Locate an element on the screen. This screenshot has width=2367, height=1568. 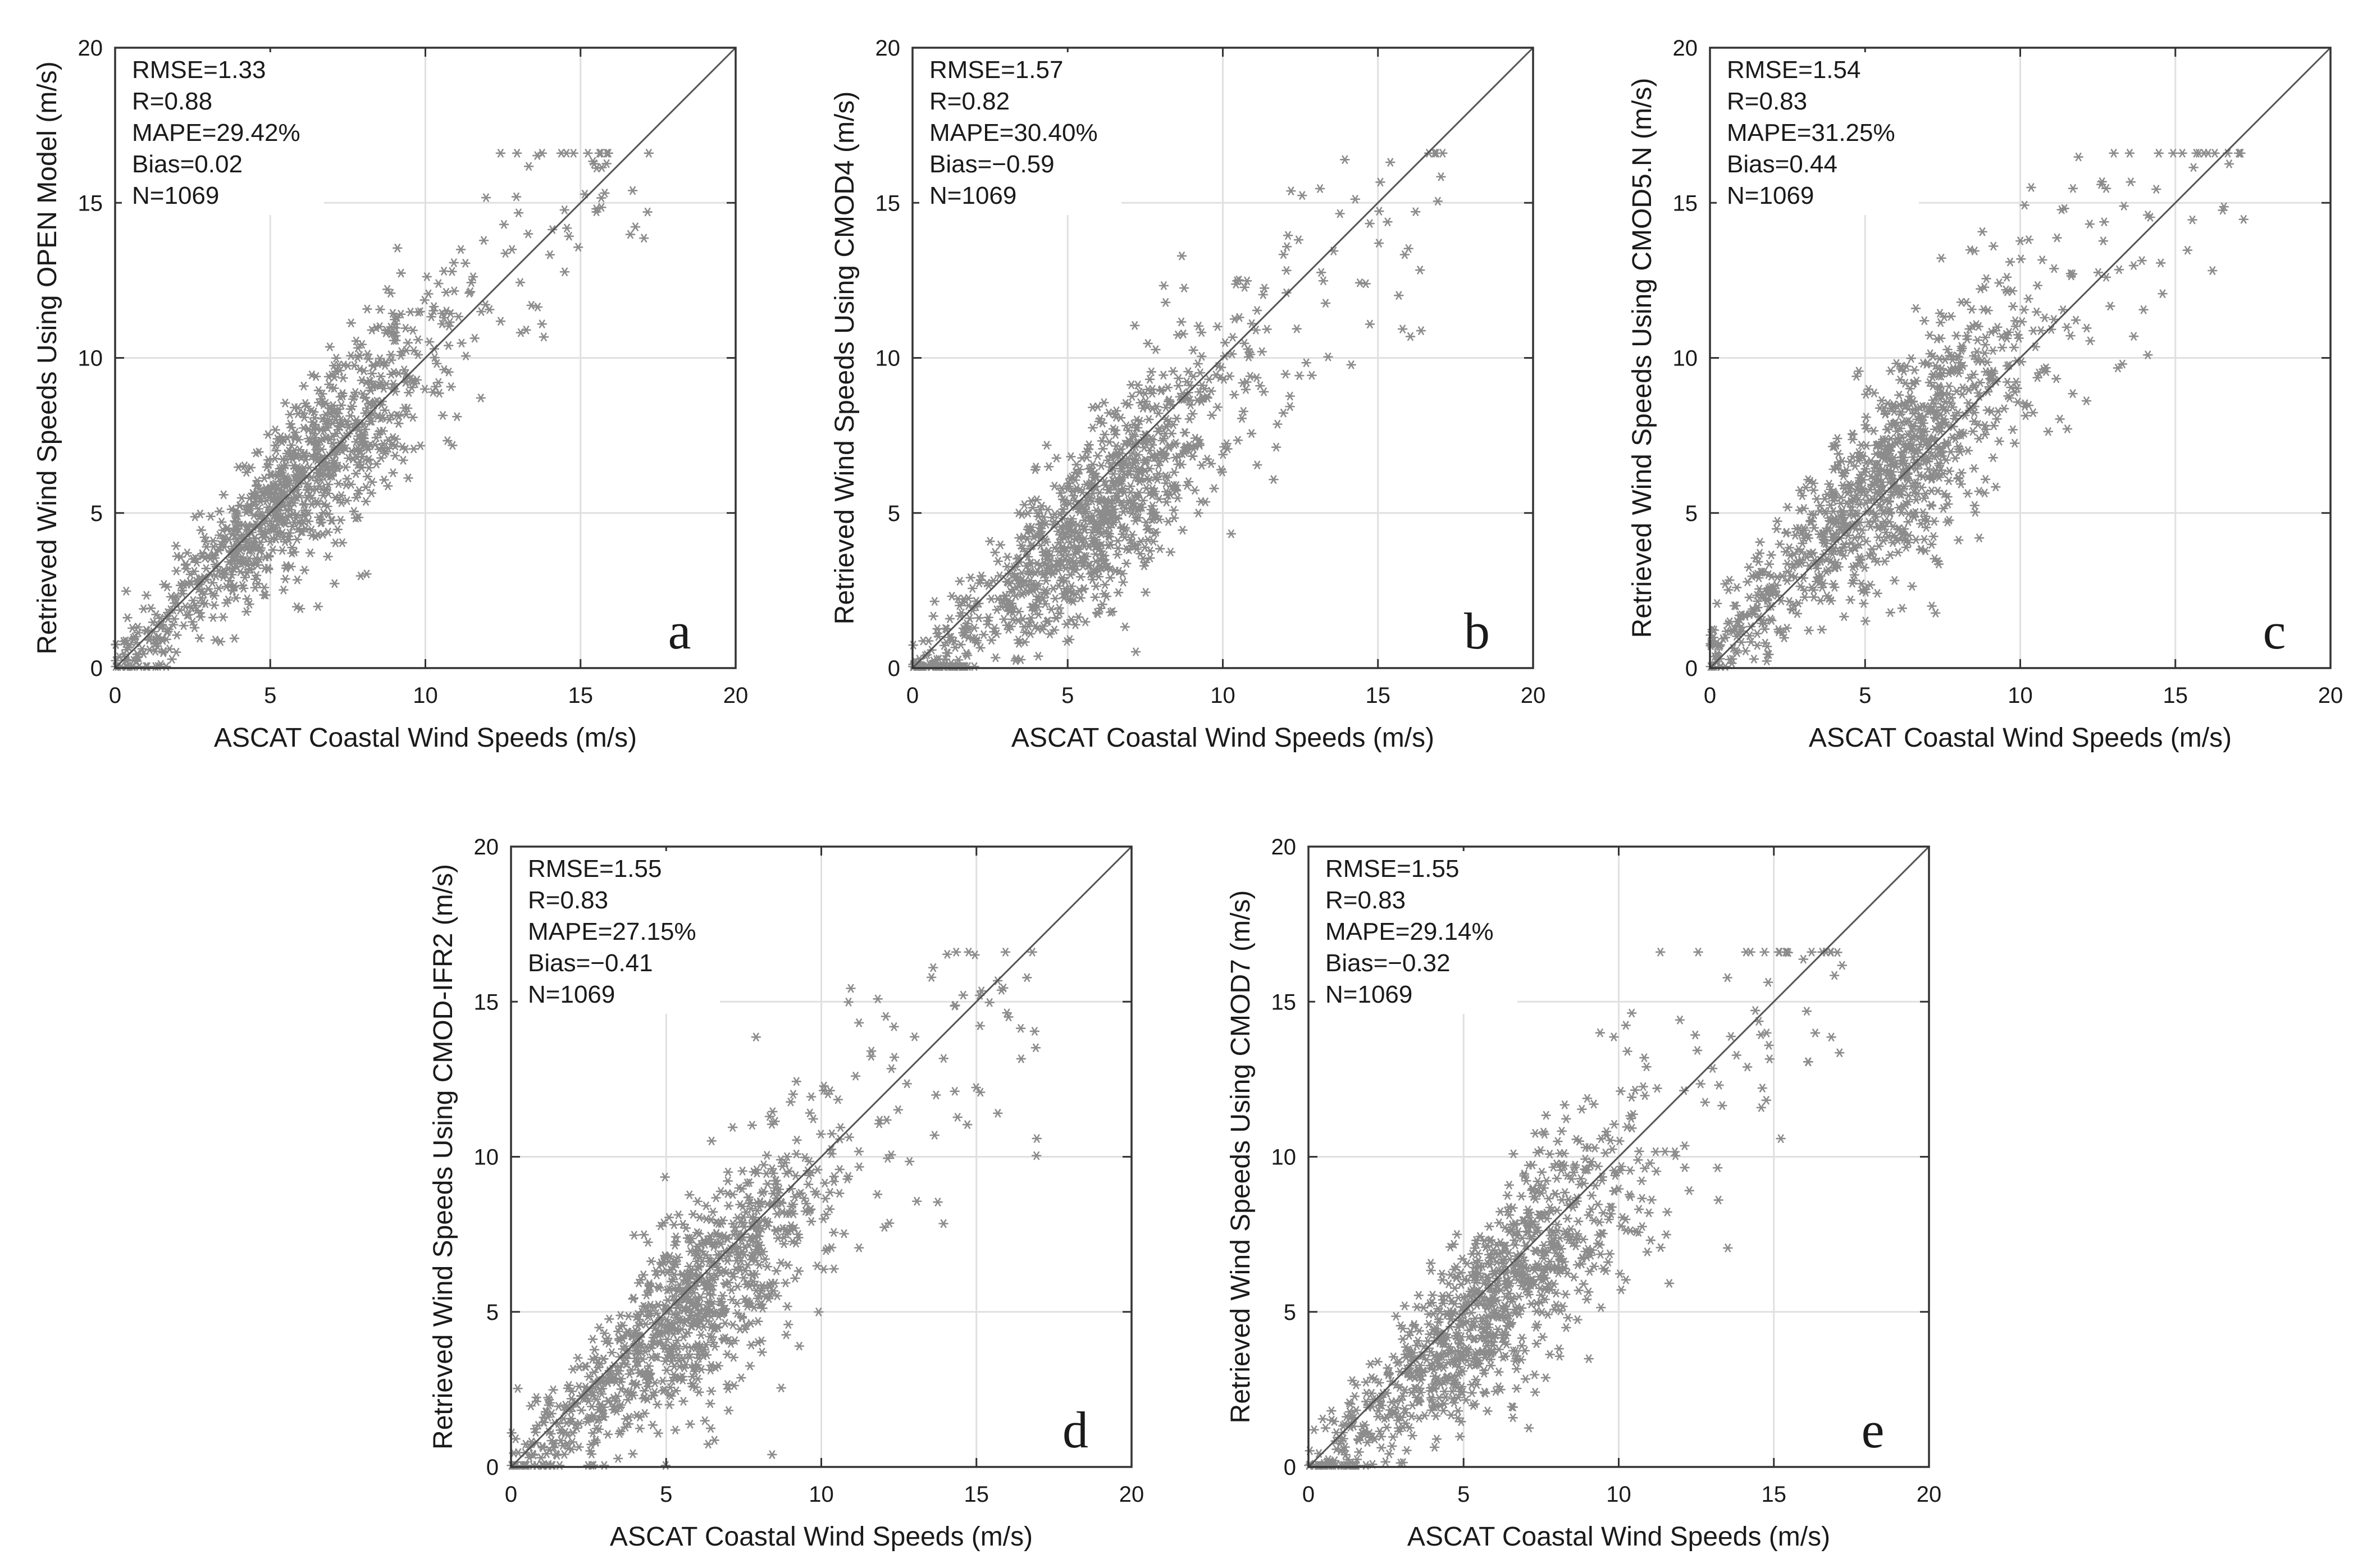
y-axis-label: Retrieved Wind Speeds Using CMOD4 (m/s) is located at coordinates (845, 358).